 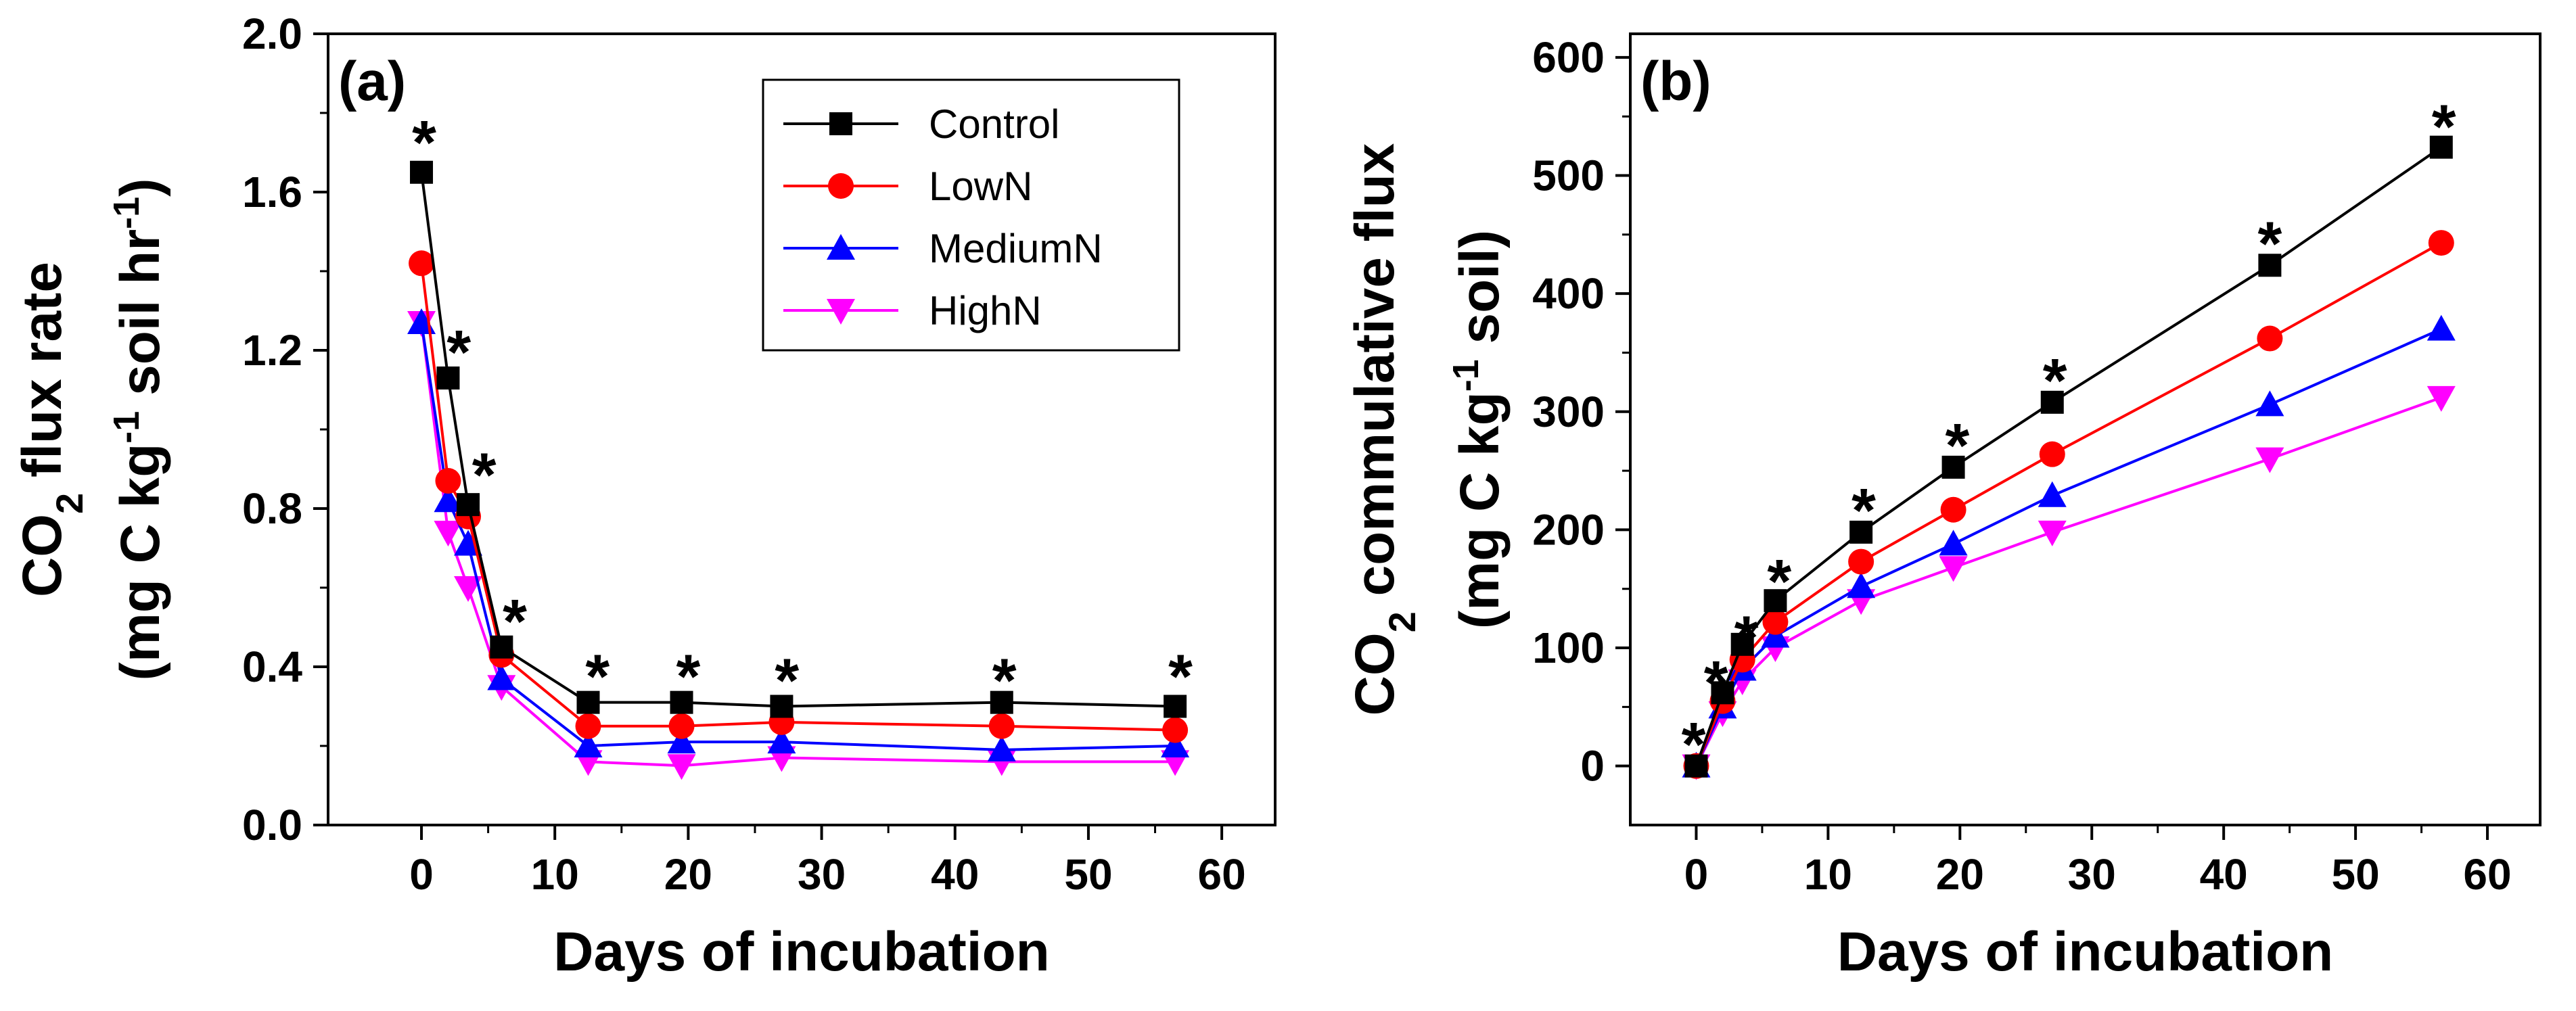 I want to click on legend-label-lown: LowN, so click(x=980, y=186).